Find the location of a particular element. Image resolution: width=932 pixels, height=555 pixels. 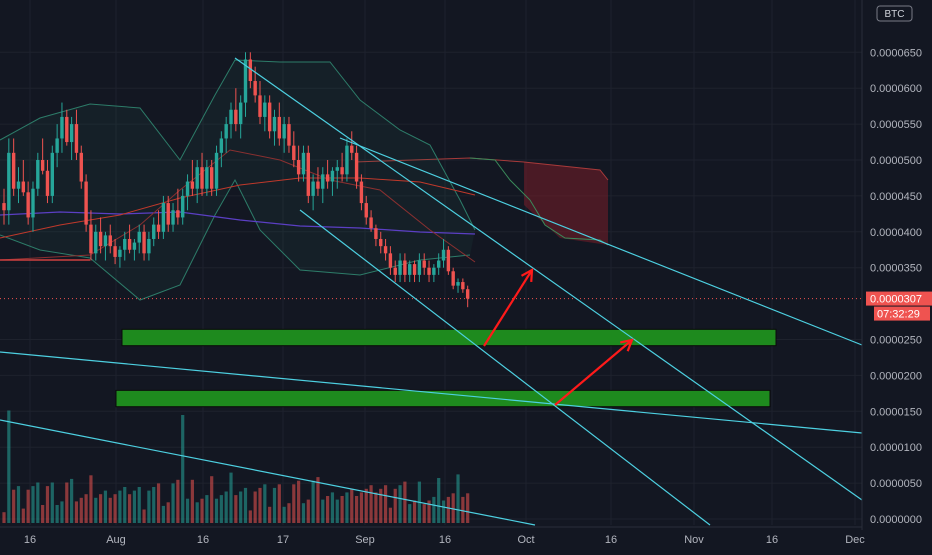

projection-arrows is located at coordinates (558, 337).